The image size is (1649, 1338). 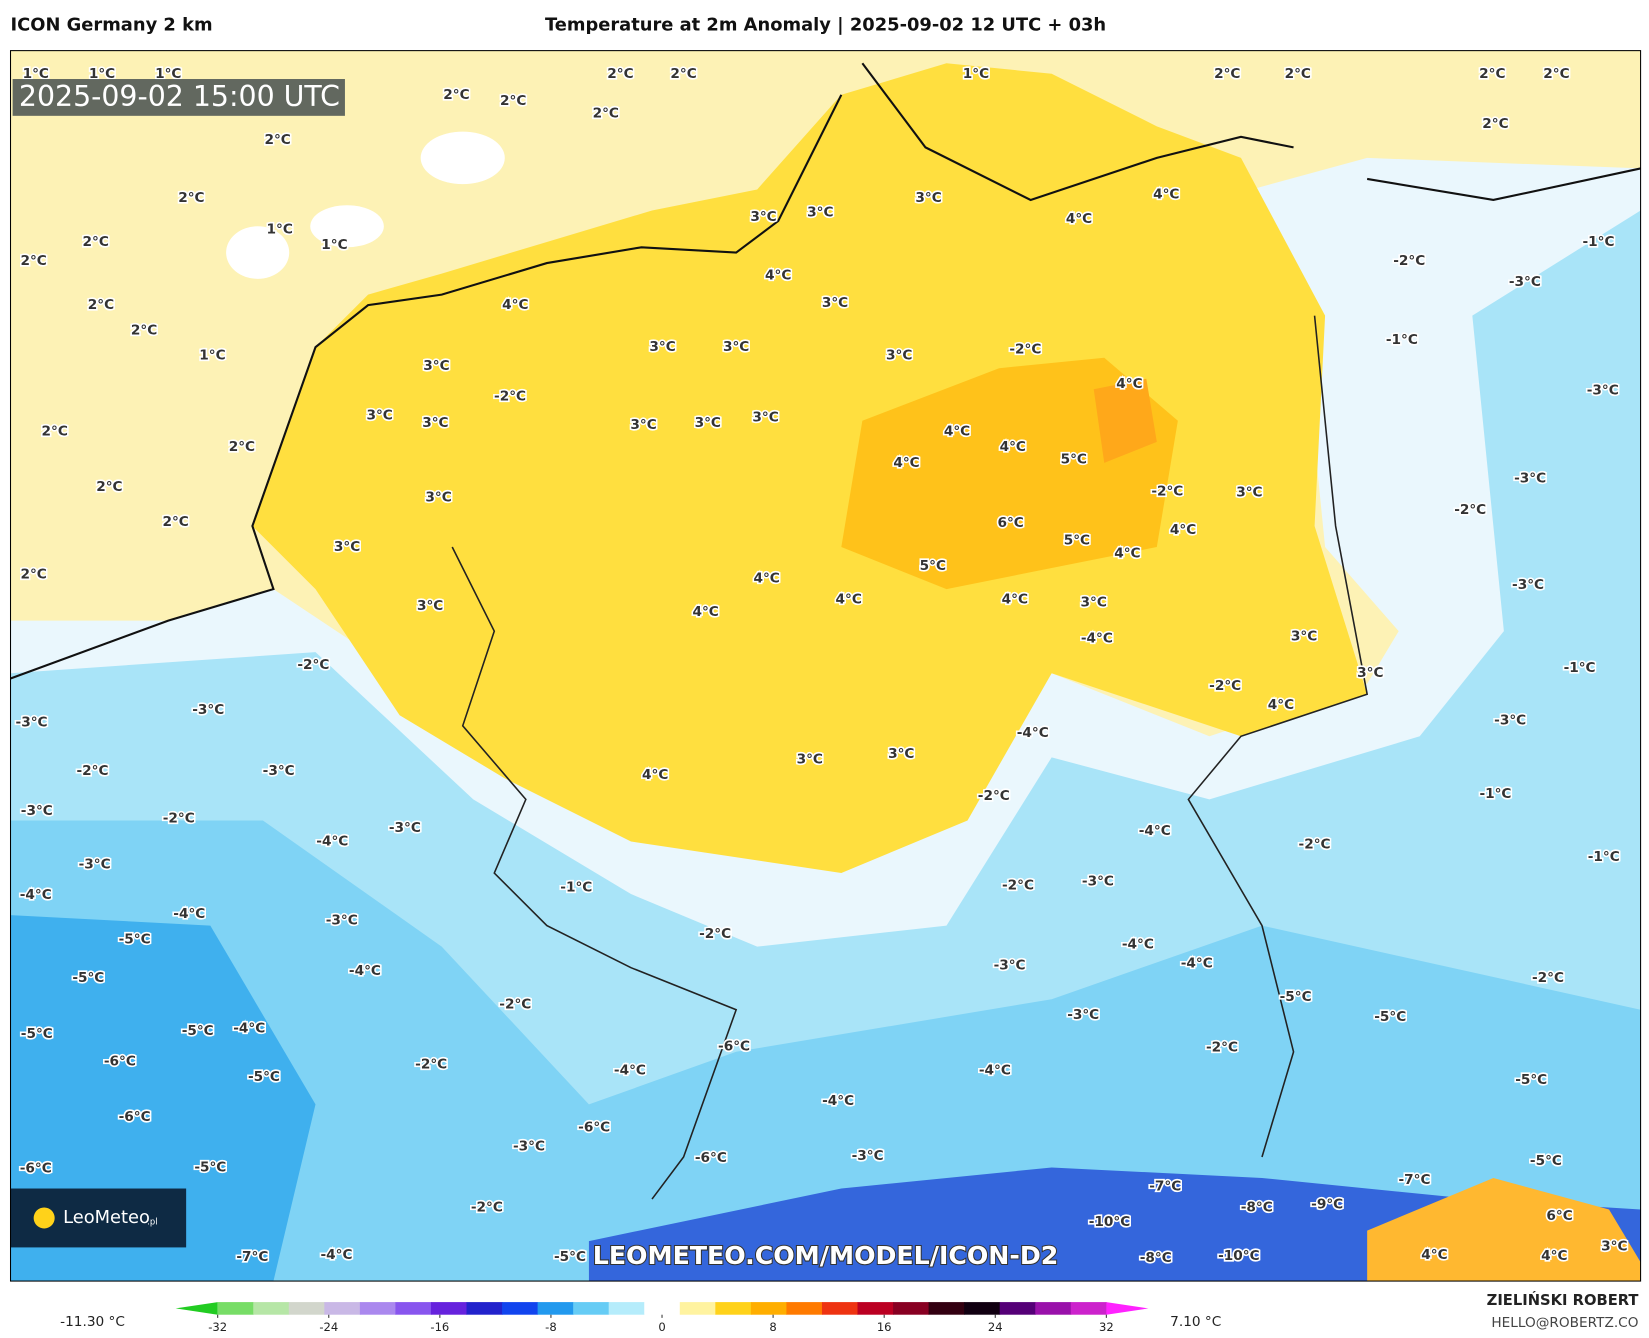 I want to click on colorbar-tick-label: 32, so click(x=1106, y=1327).